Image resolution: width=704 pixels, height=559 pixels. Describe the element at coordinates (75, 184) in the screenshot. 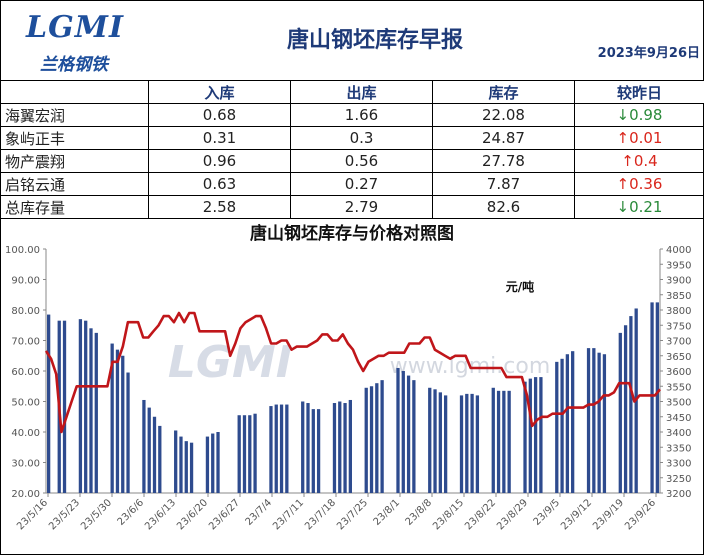

I see `company-name-cell: 启铭云通` at that location.